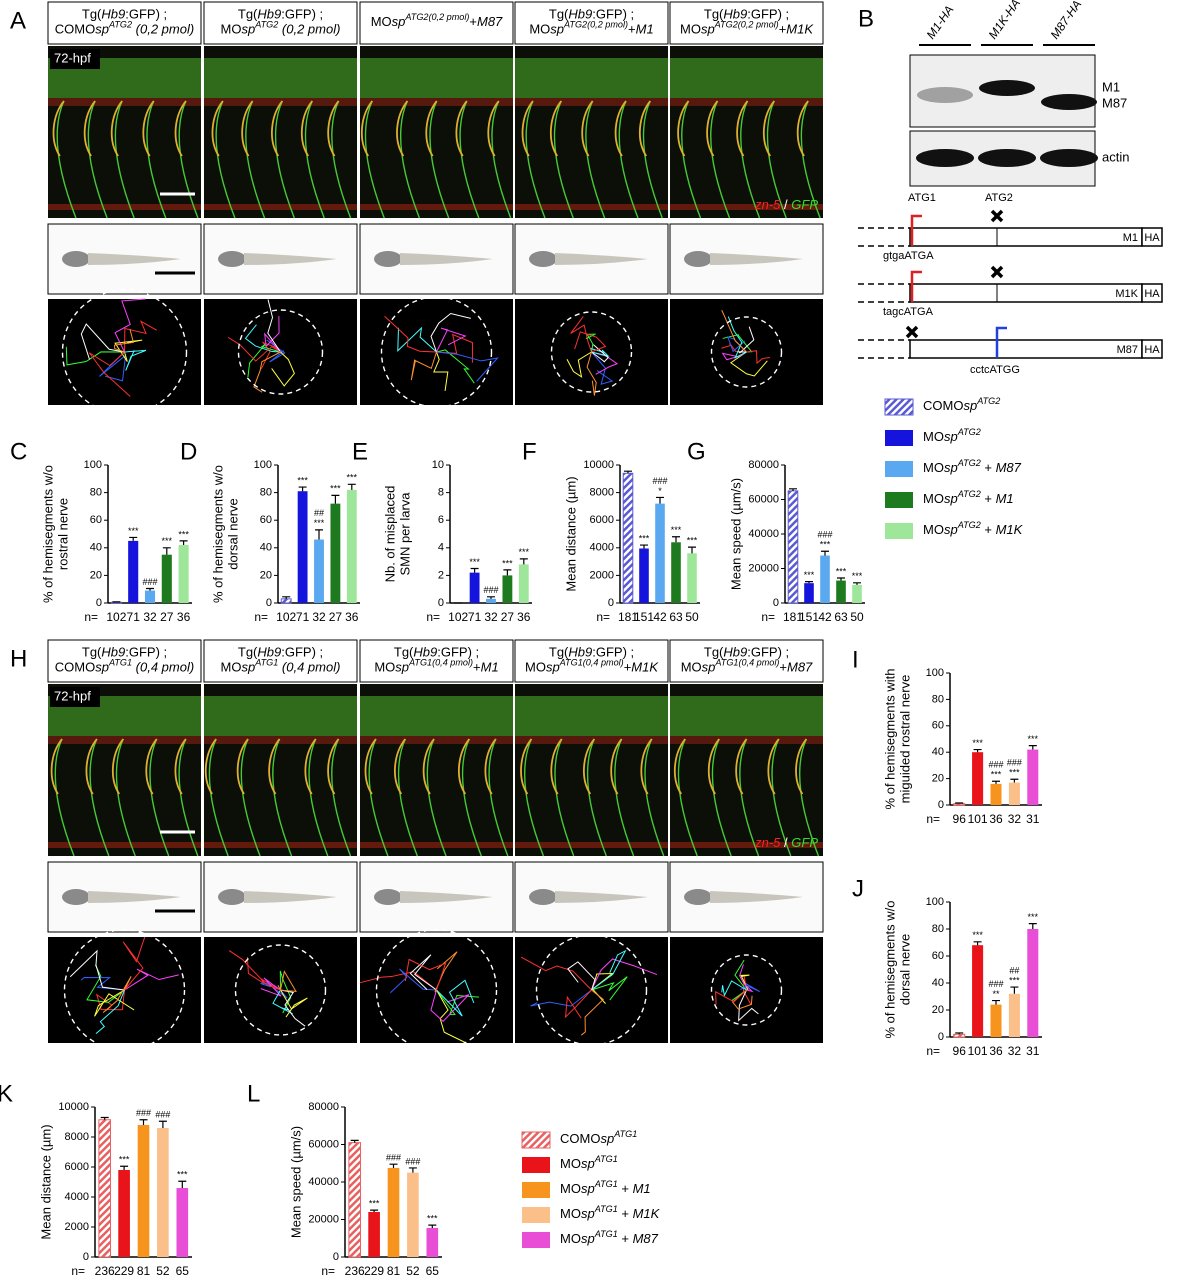  I want to click on y-axis-label: dorsal nerve, so click(232, 534).